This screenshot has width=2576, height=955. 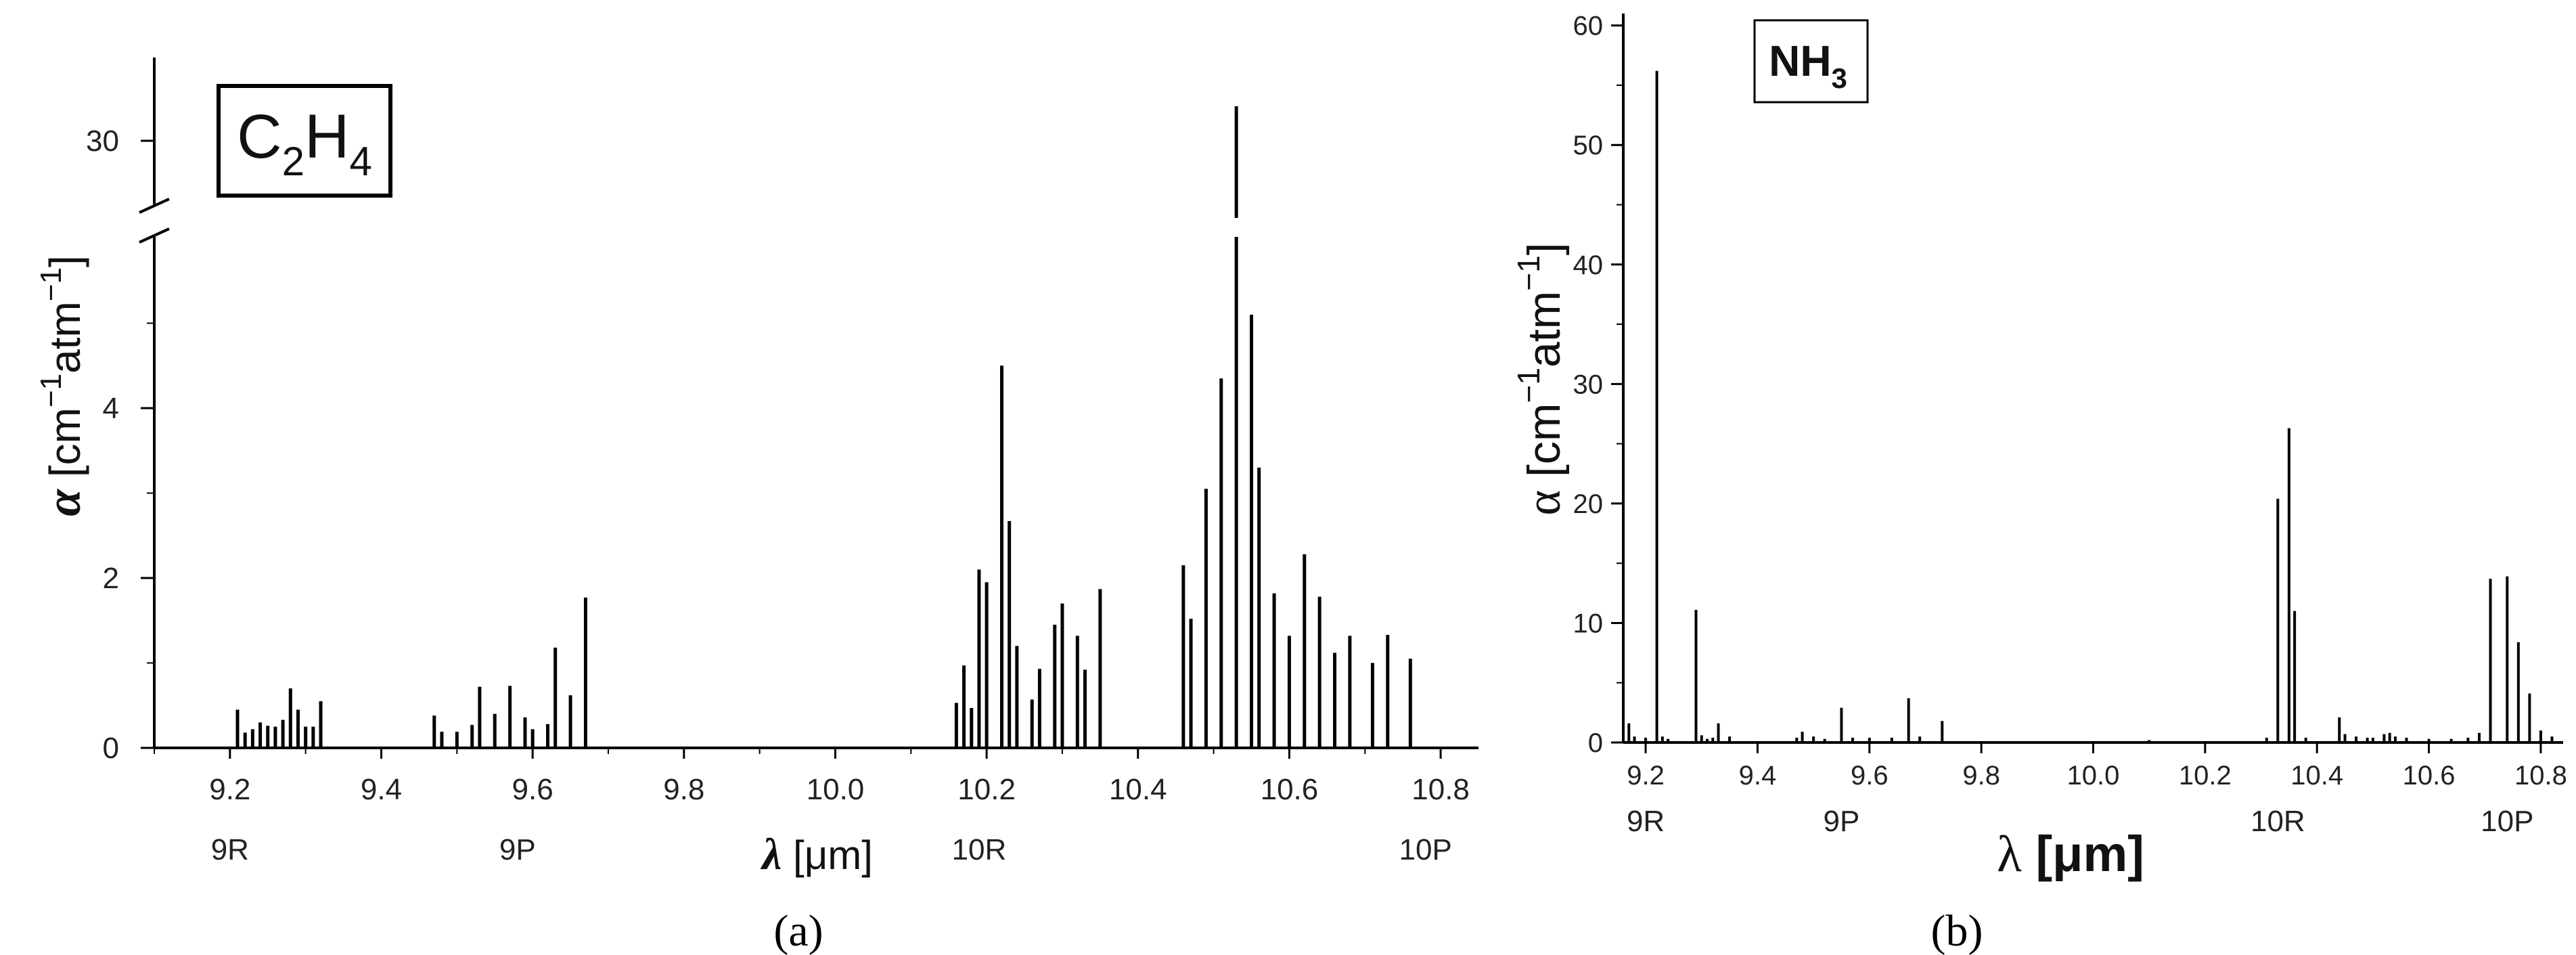 What do you see at coordinates (120, 445) in the screenshot?
I see `y-ticks: 0 2 4 30` at bounding box center [120, 445].